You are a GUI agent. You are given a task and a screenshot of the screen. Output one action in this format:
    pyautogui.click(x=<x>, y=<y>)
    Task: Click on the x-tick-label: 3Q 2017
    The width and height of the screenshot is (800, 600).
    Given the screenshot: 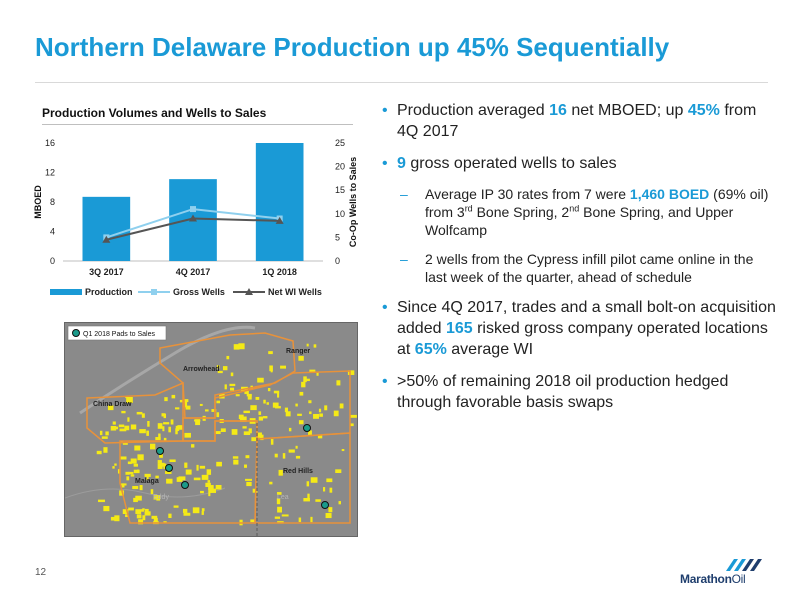 What is the action you would take?
    pyautogui.click(x=106, y=272)
    